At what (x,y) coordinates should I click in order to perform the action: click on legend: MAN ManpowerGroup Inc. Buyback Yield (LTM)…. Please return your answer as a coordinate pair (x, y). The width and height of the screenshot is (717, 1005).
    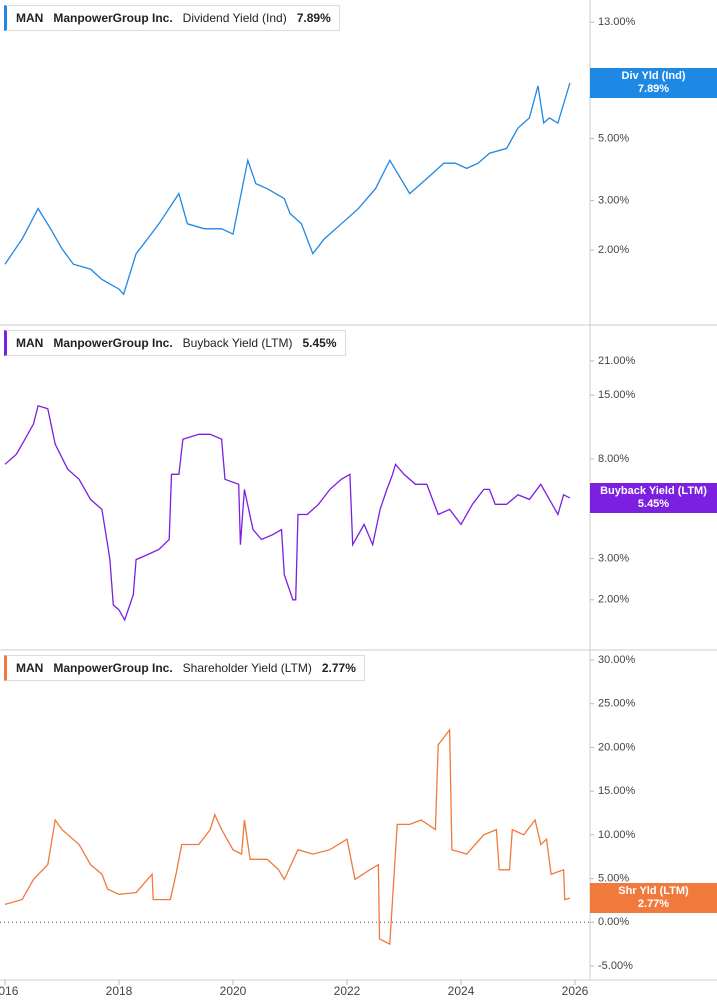
    Looking at the image, I should click on (175, 343).